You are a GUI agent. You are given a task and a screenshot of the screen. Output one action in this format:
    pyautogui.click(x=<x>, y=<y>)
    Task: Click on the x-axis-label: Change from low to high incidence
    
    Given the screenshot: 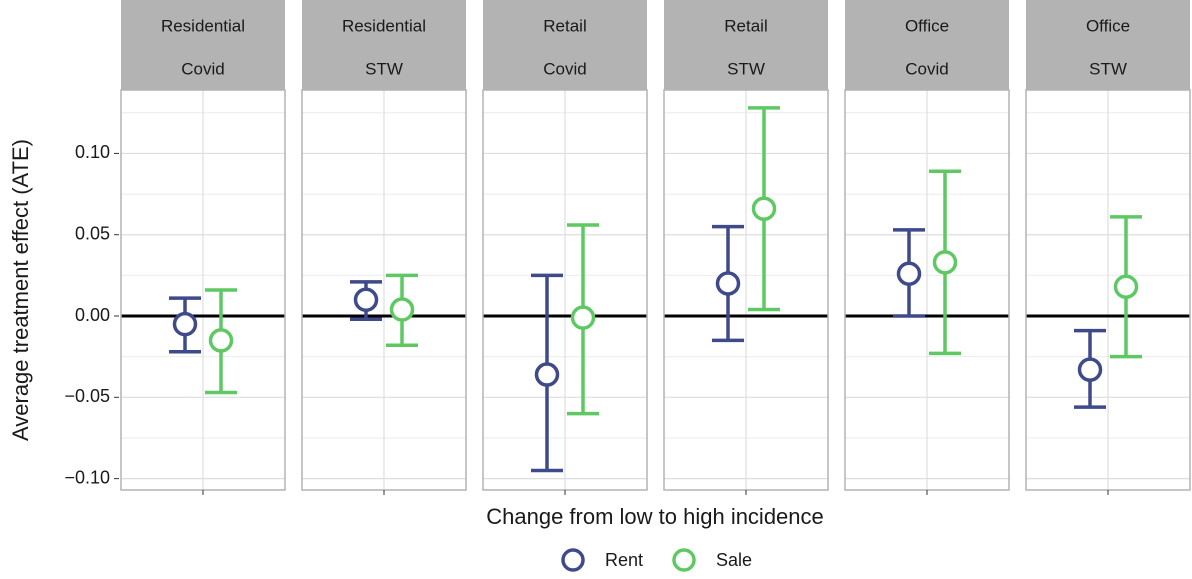 What is the action you would take?
    pyautogui.click(x=655, y=516)
    